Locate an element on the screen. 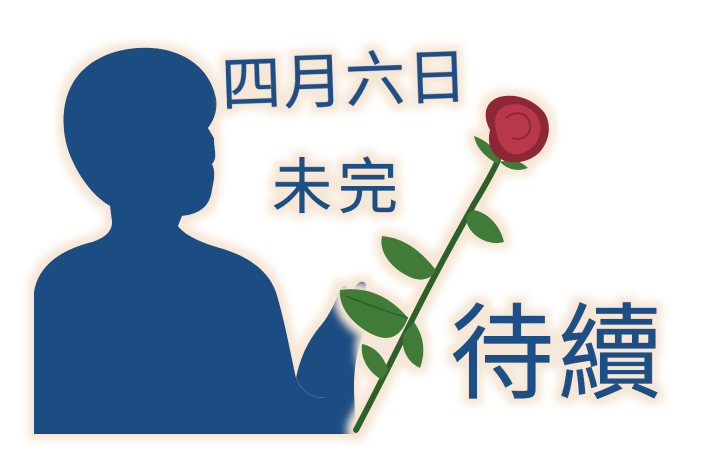  unfinished-text: 未完 is located at coordinates (338, 188).